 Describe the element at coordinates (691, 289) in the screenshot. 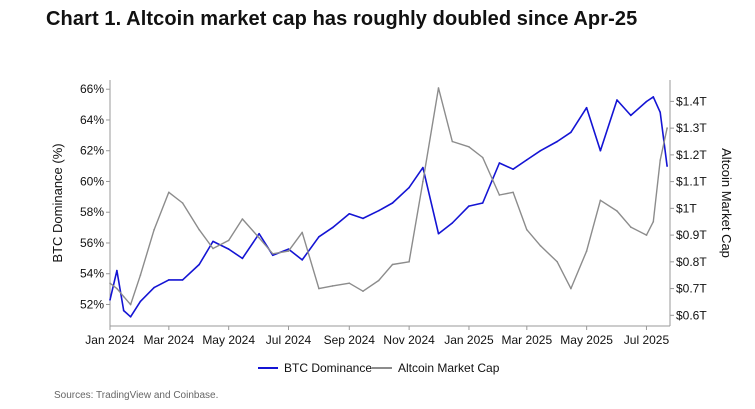

I see `right-tick-label: $0.7T` at that location.